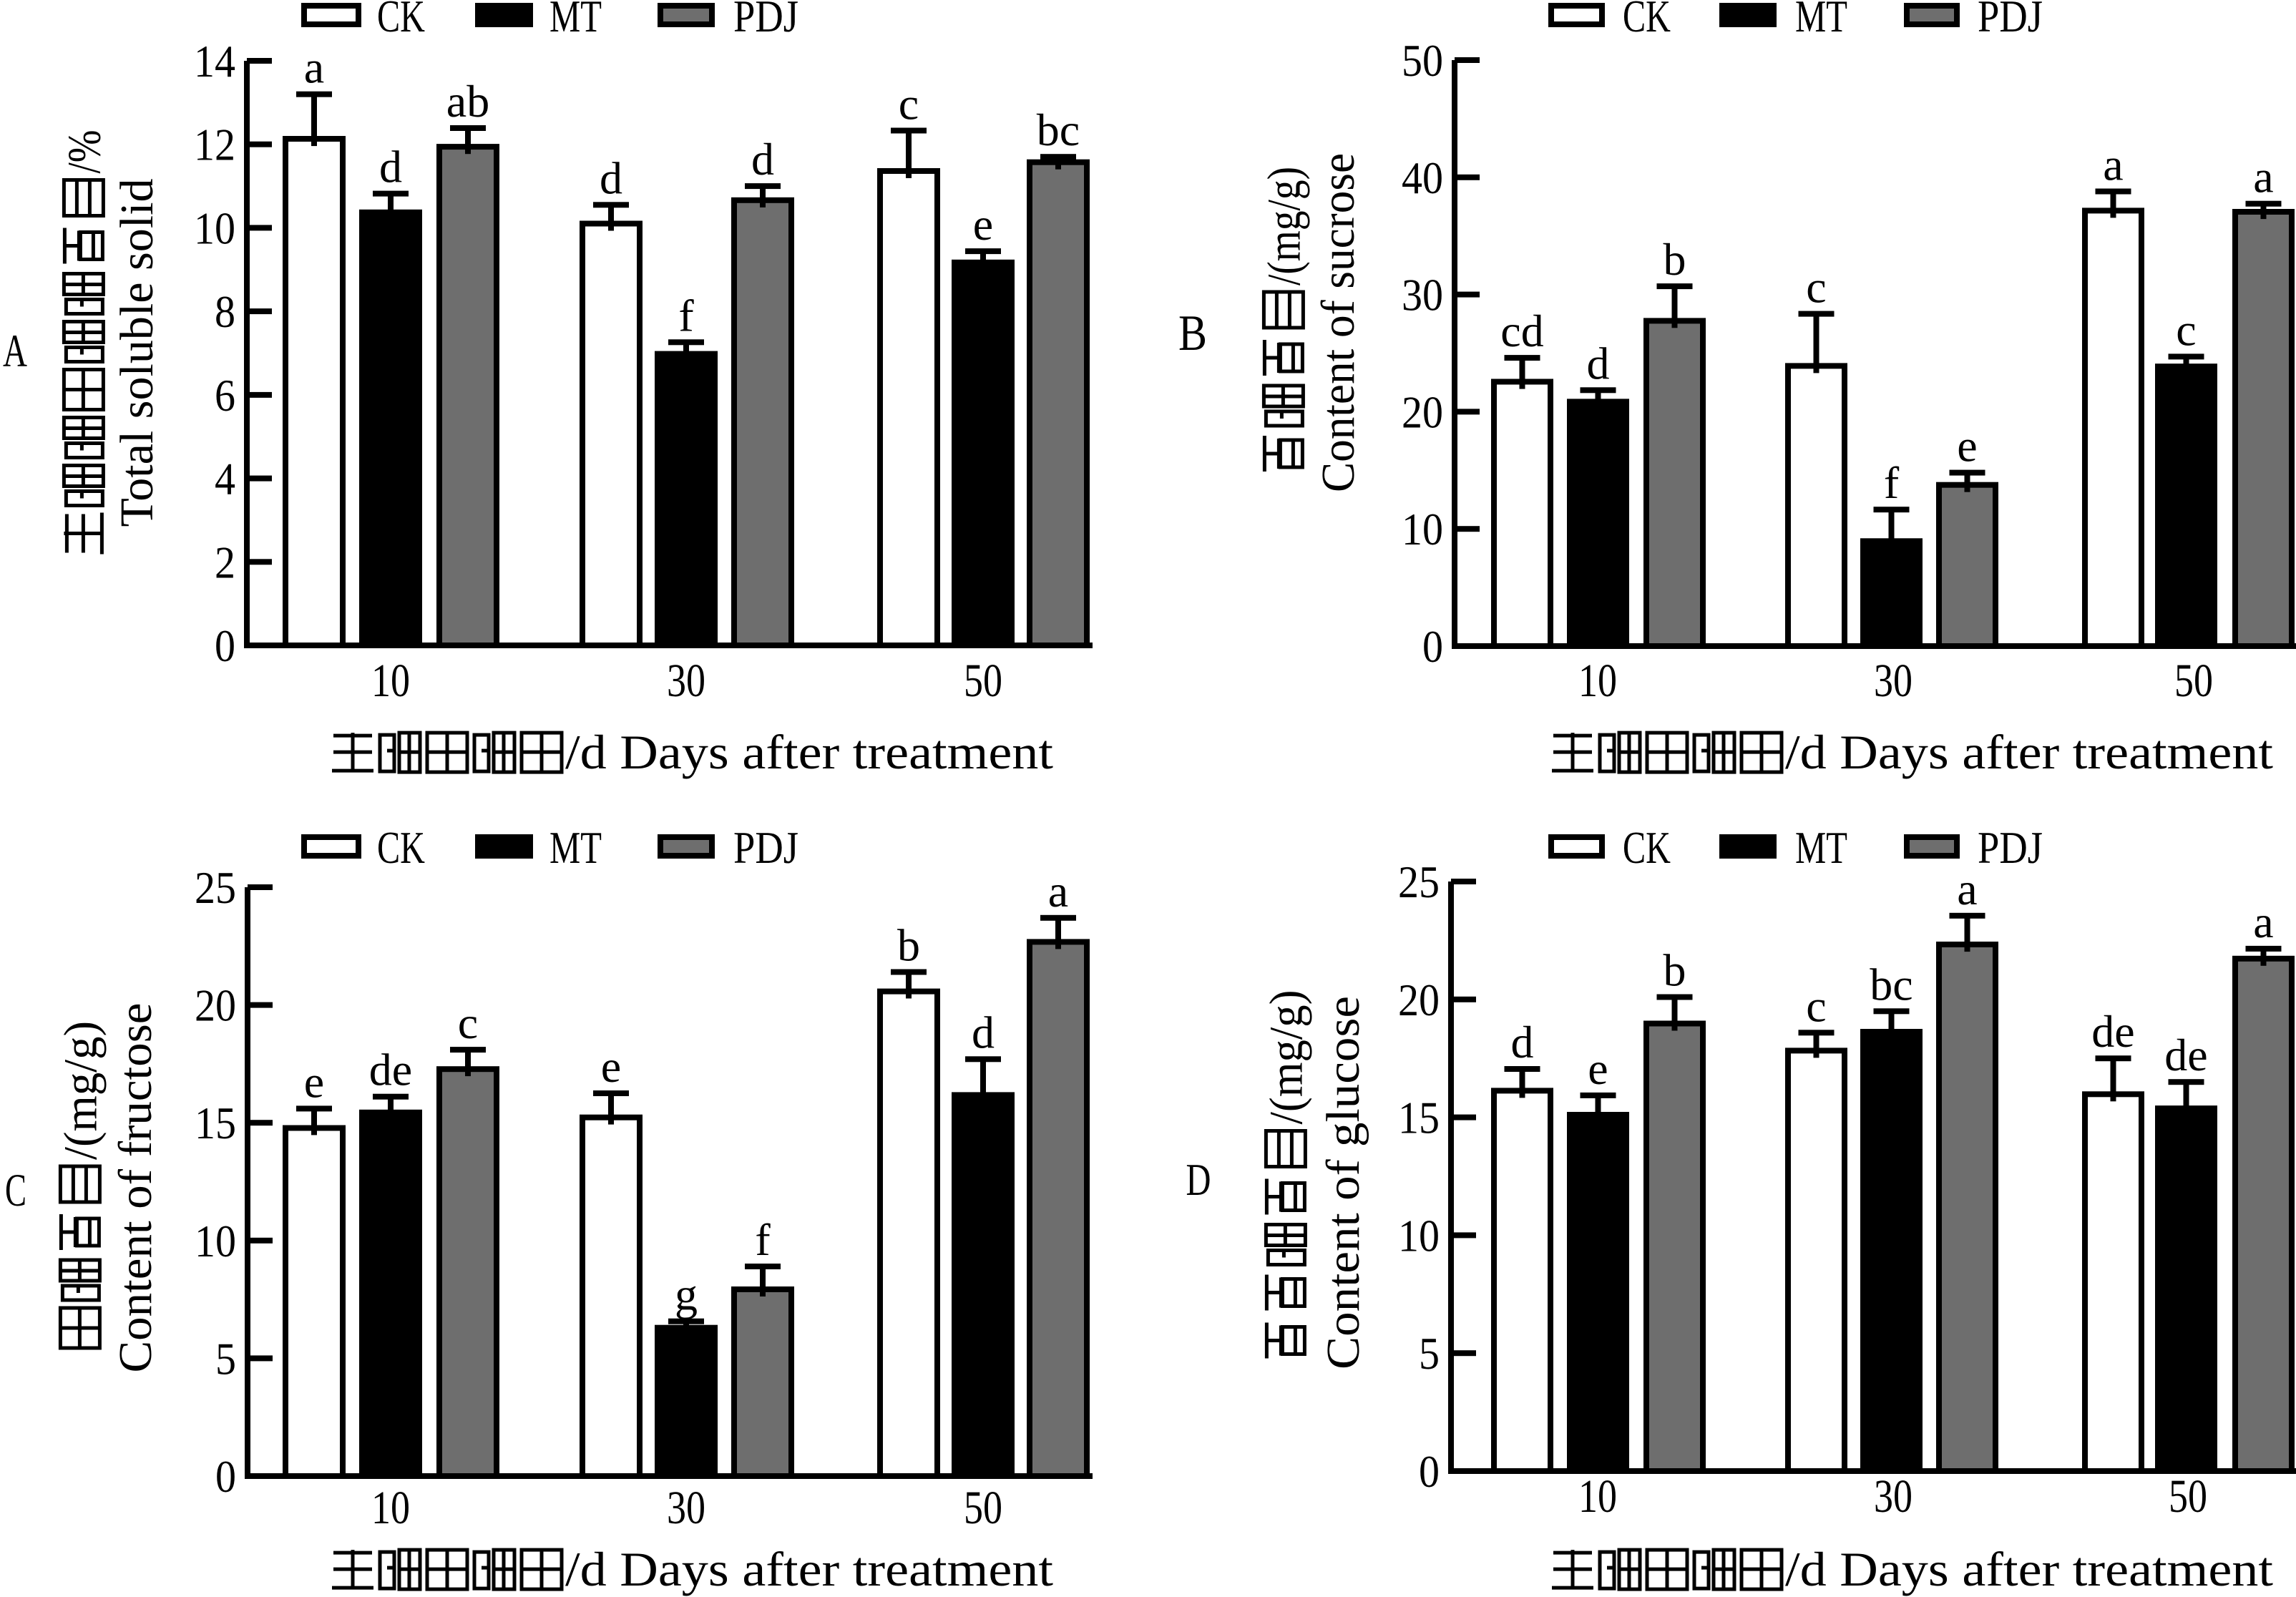 This screenshot has width=2296, height=1597. Describe the element at coordinates (225, 562) in the screenshot. I see `svg-text: 2` at that location.